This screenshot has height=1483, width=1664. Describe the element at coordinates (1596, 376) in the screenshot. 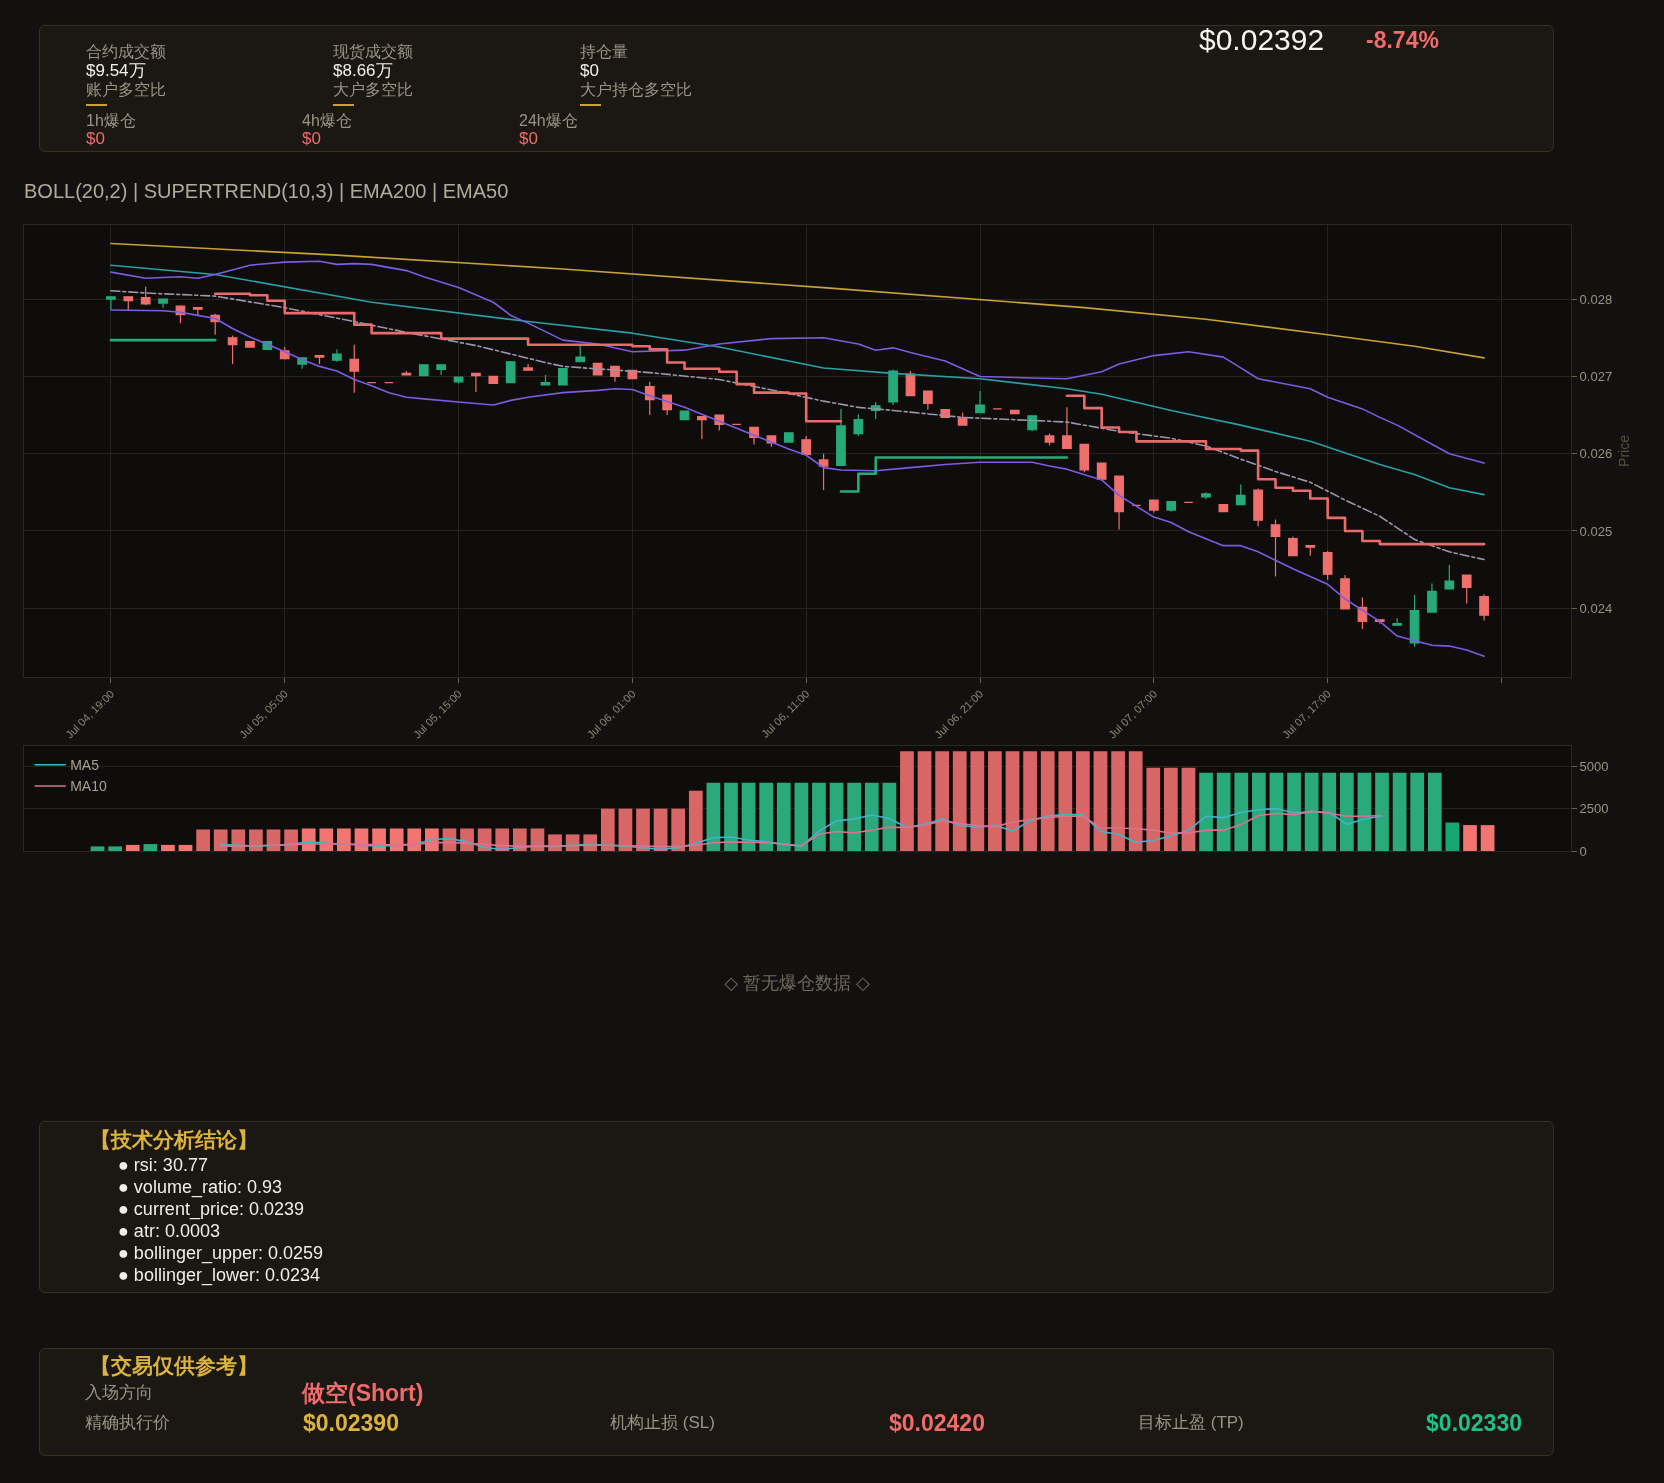

I see `y-tick-label: 0.027` at that location.